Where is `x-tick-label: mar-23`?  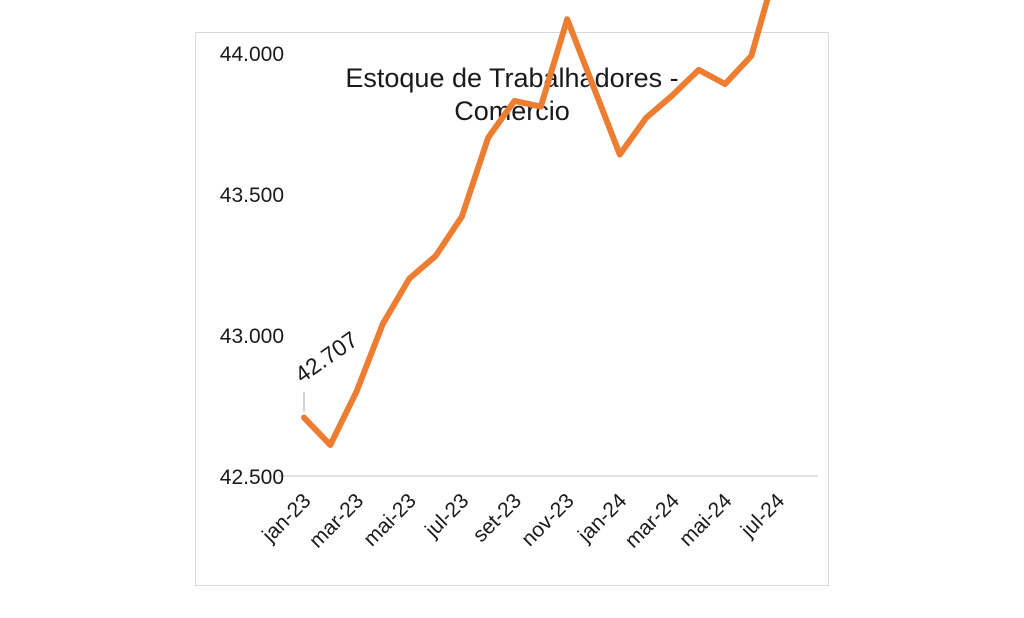 x-tick-label: mar-23 is located at coordinates (336, 520).